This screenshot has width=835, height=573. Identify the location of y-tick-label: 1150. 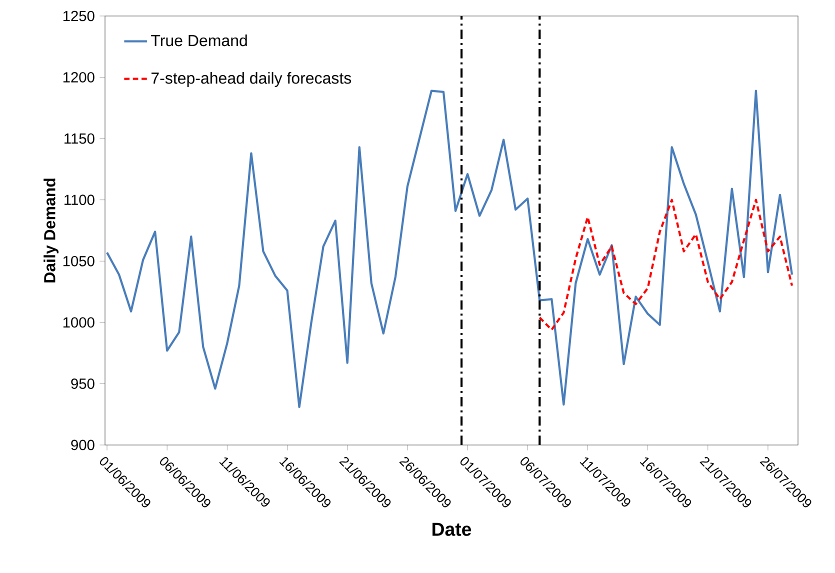
(79, 138).